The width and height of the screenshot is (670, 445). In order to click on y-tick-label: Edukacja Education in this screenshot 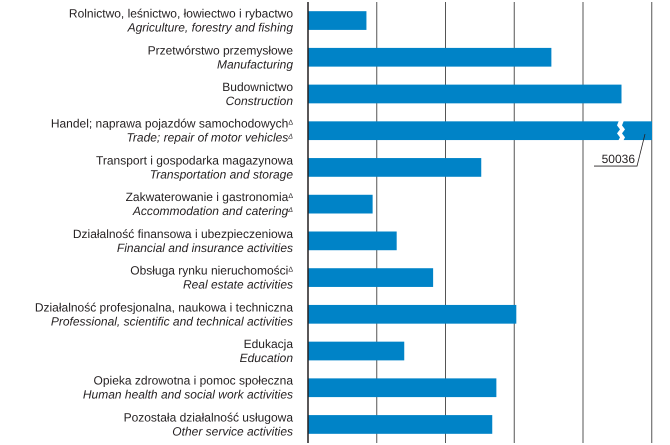, I will do `click(267, 351)`.